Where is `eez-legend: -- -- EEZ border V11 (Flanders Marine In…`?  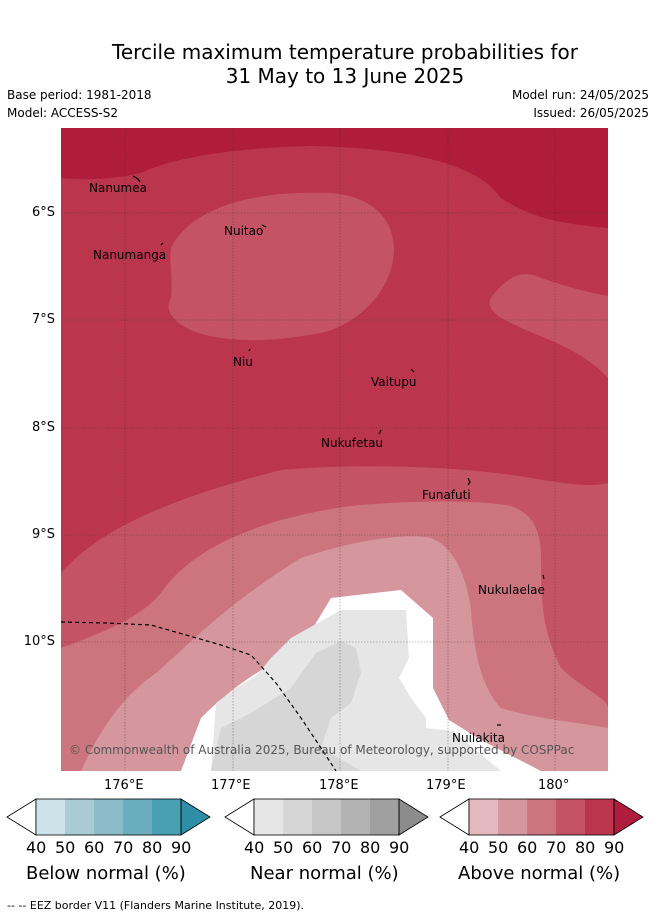 eez-legend: -- -- EEZ border V11 (Flanders Marine In… is located at coordinates (156, 905).